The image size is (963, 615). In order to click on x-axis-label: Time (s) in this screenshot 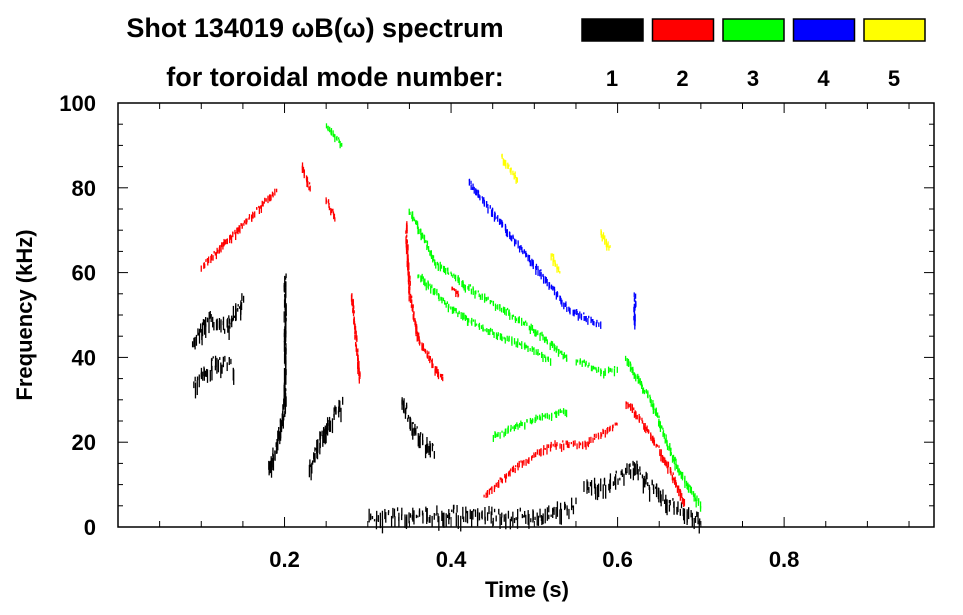, I will do `click(527, 589)`.